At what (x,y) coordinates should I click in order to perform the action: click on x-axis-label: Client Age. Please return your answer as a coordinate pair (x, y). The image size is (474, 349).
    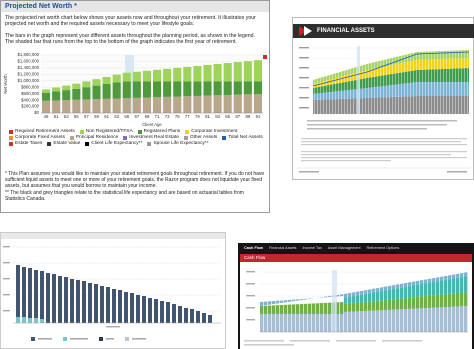
    Looking at the image, I should click on (152, 124).